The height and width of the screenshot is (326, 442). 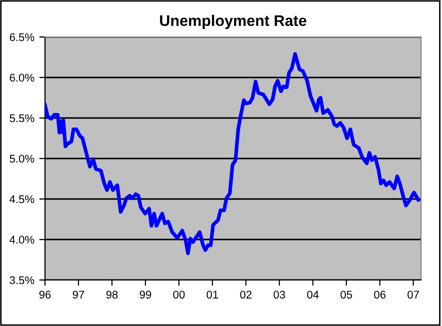 I want to click on x-tick-label: 98, so click(x=112, y=294).